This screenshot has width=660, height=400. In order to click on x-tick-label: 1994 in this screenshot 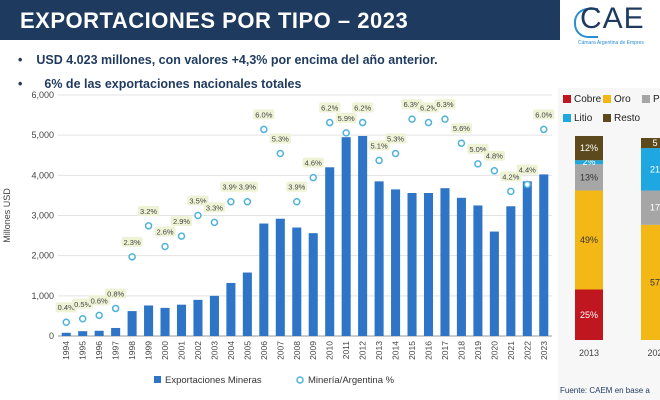, I will do `click(66, 350)`.